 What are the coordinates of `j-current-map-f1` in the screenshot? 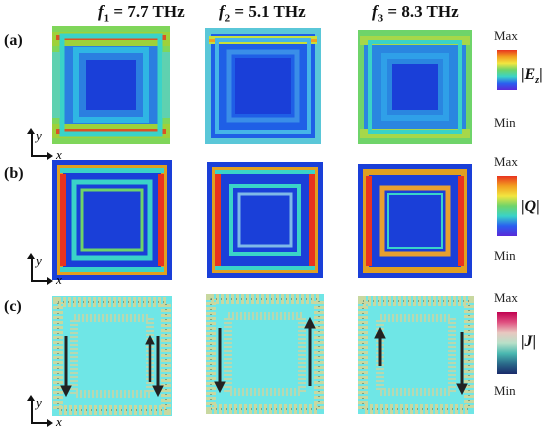 It's located at (112, 356).